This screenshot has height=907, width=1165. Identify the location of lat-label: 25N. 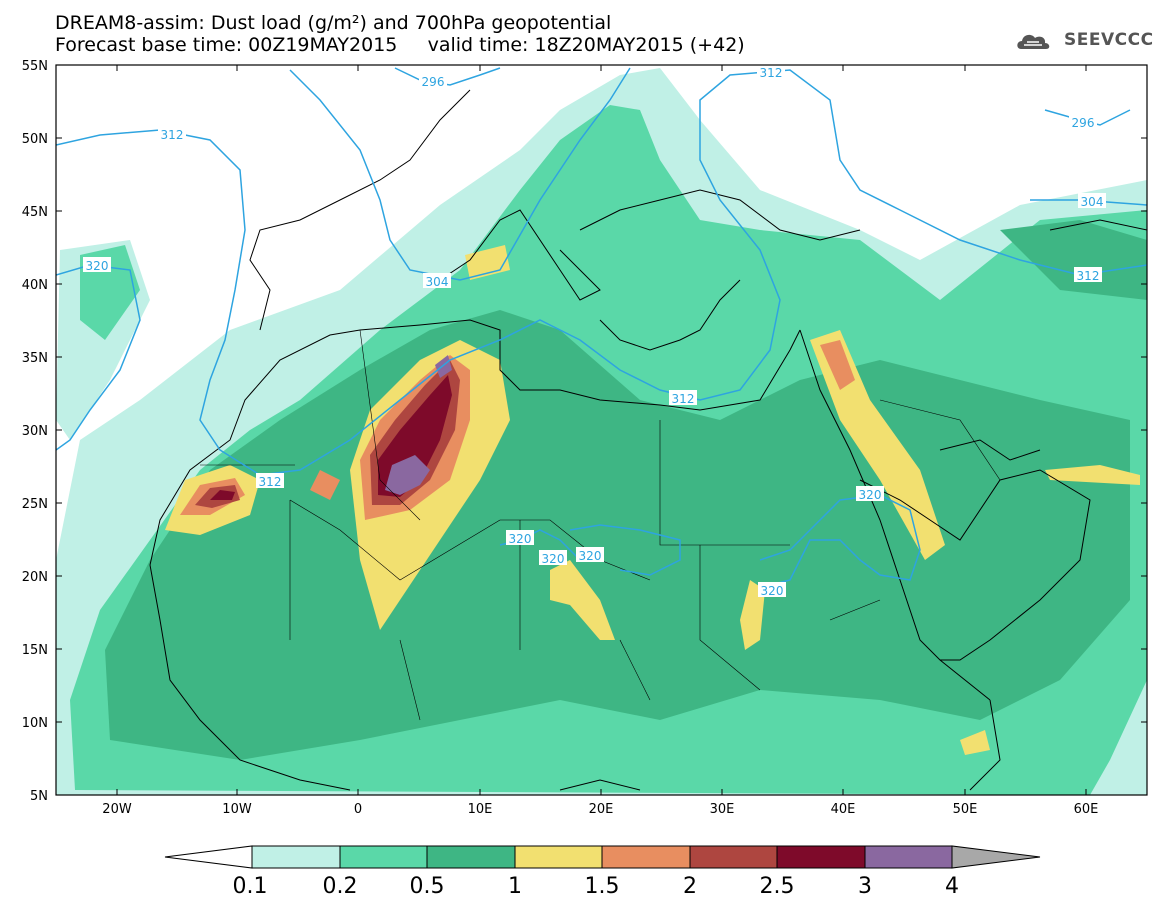
(35, 504).